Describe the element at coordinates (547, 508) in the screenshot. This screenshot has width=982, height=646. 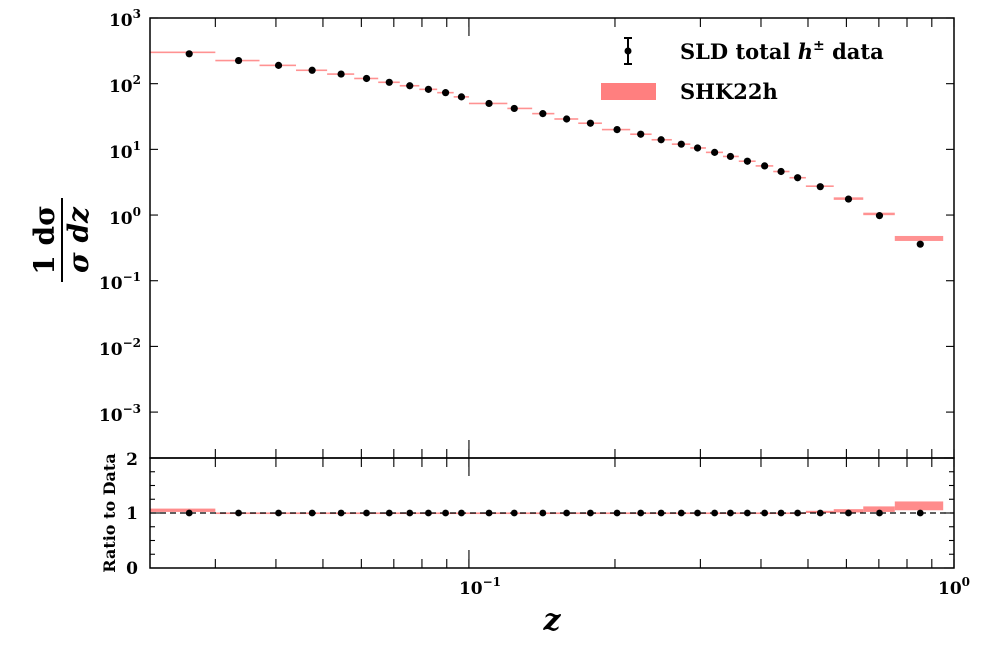
I see `model-band-ratio` at that location.